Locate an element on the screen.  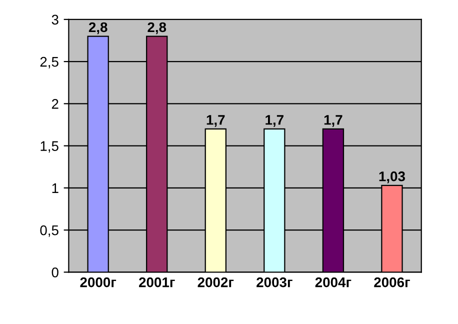
x-tick-label: 2001г is located at coordinates (157, 282).